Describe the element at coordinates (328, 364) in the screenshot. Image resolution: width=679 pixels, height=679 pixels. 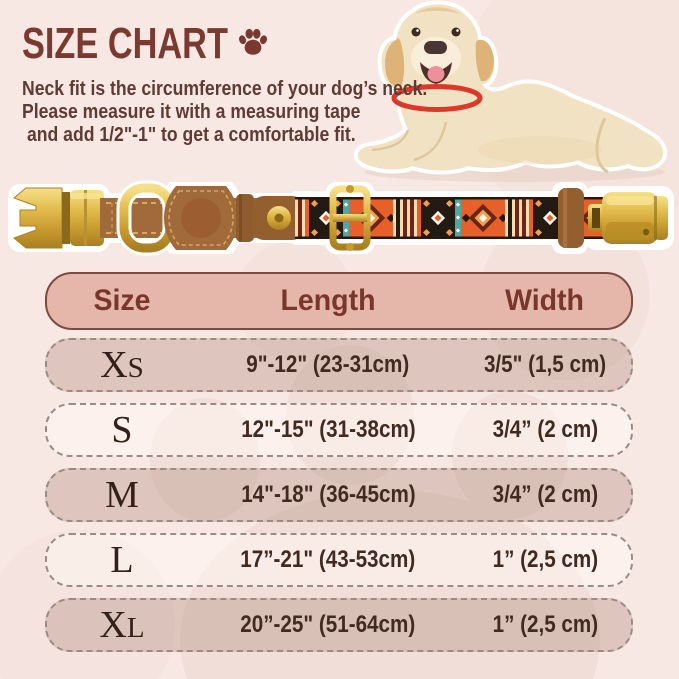
I see `length-value: 9"-12" (23-31cm)` at that location.